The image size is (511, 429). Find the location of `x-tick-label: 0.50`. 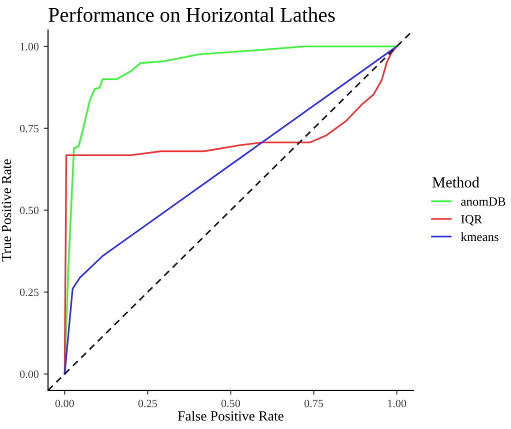

x-tick-label: 0.50 is located at coordinates (230, 404).